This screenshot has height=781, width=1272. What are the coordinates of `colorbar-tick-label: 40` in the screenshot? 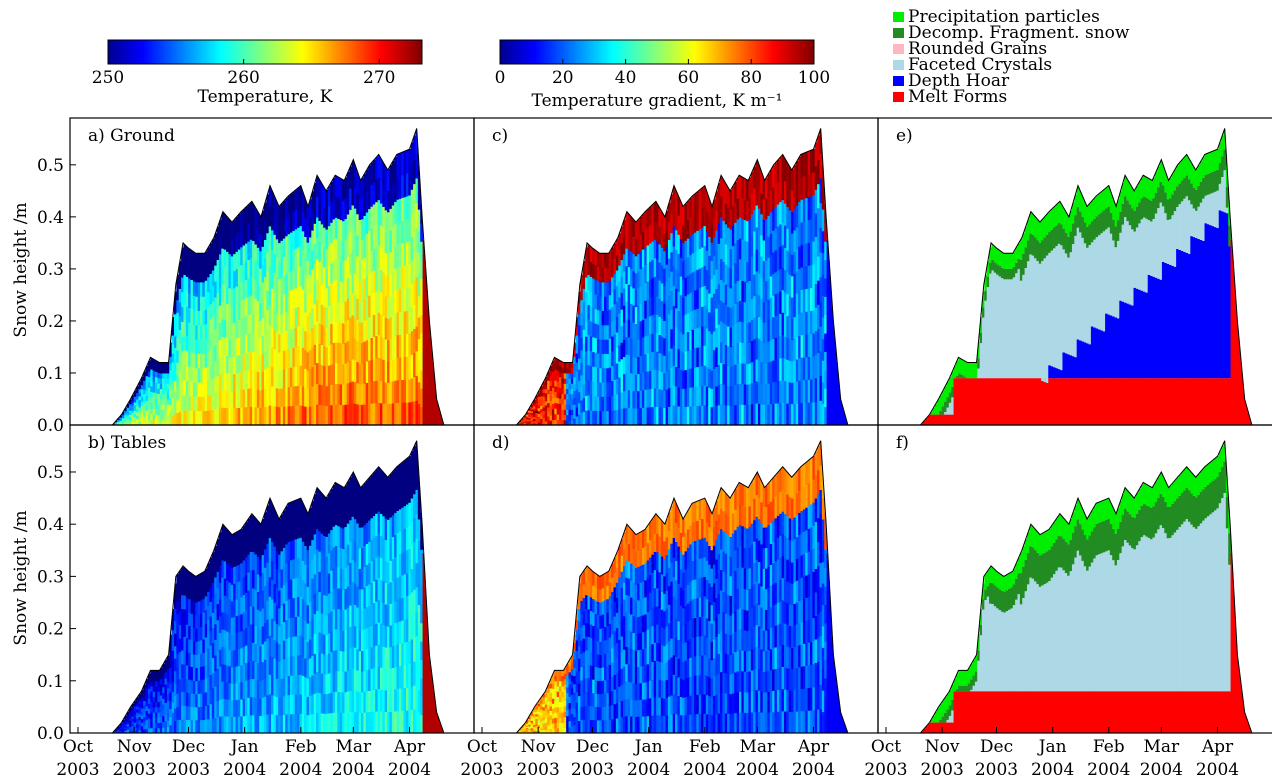 It's located at (626, 78).